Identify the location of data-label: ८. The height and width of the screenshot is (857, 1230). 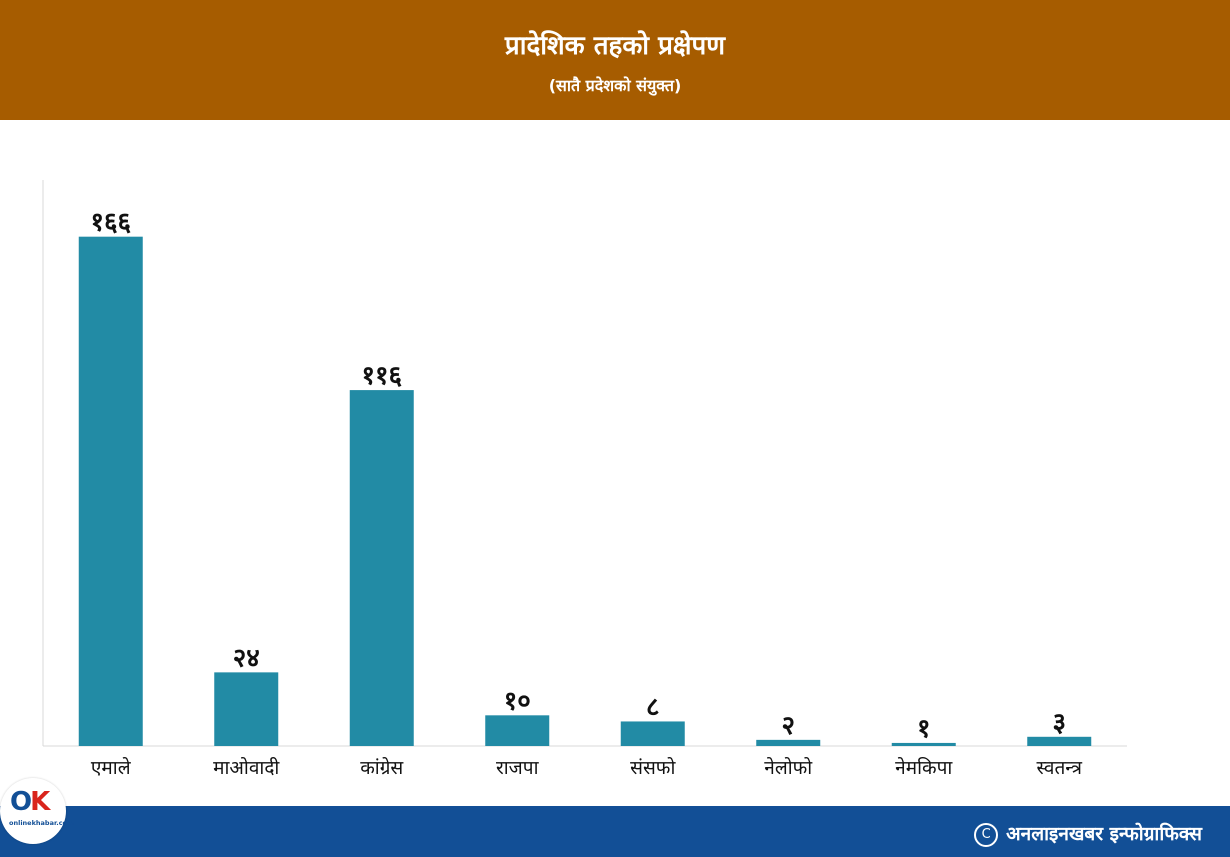
(653, 707).